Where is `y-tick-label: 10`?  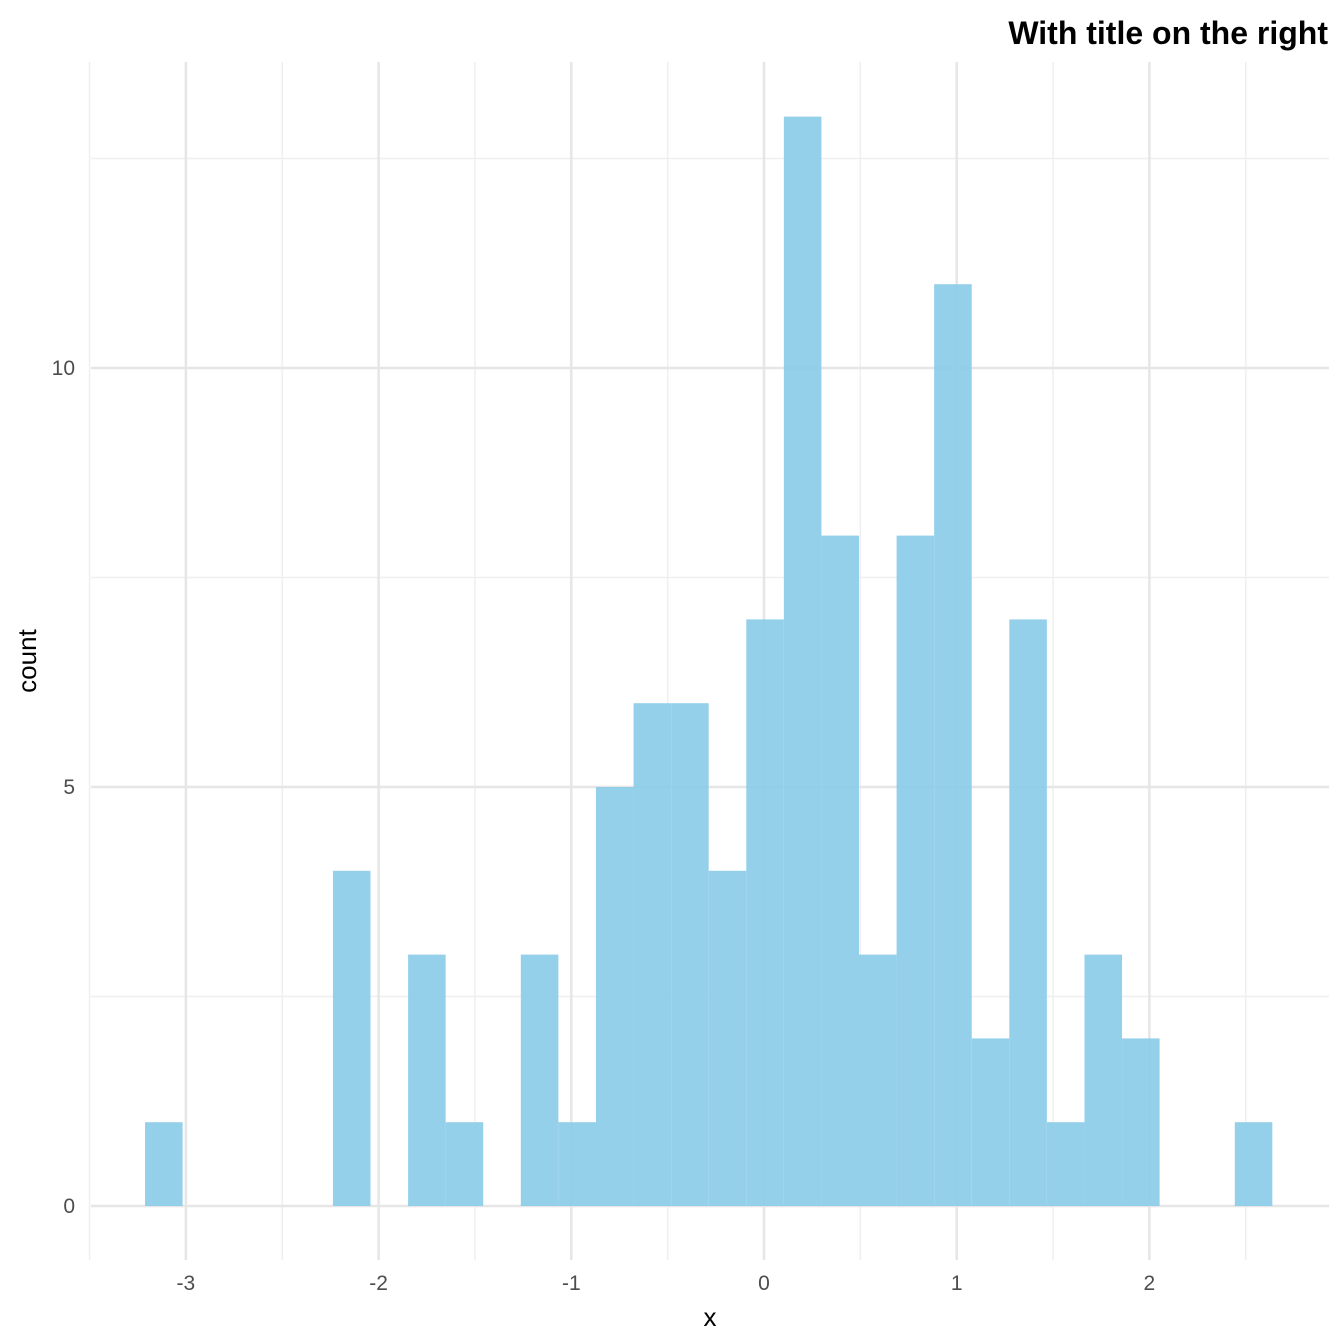 y-tick-label: 10 is located at coordinates (63, 368).